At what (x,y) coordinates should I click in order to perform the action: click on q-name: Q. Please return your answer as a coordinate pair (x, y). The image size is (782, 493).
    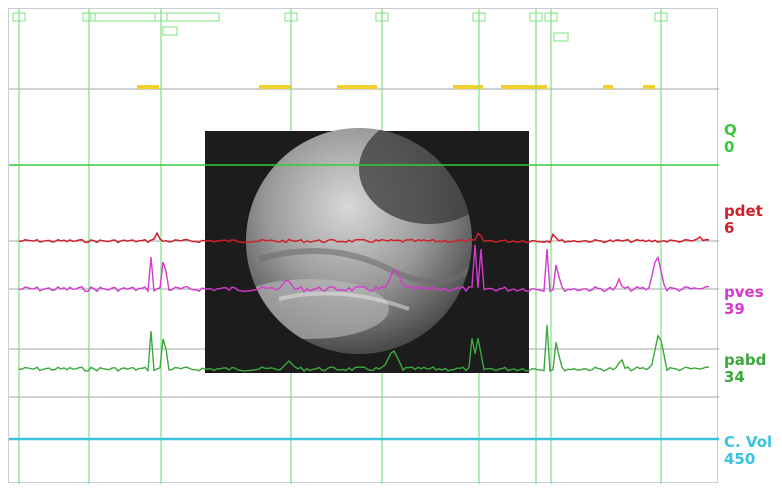
    Looking at the image, I should click on (730, 130).